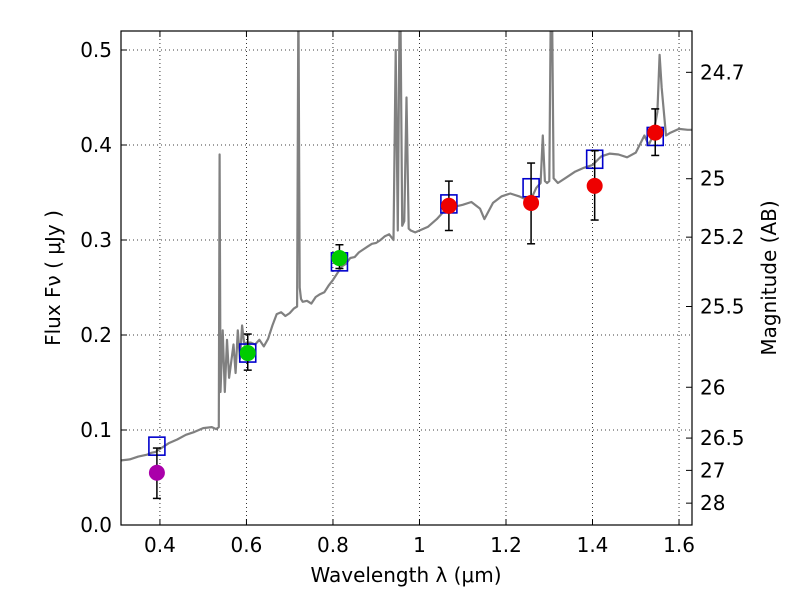 Image resolution: width=800 pixels, height=600 pixels. I want to click on x-tick-label: 0.6, so click(247, 545).